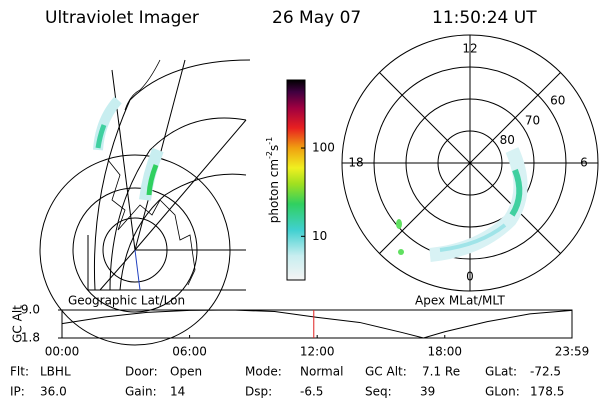 The image size is (600, 400). What do you see at coordinates (460, 301) in the screenshot?
I see `polar-label: Apex MLat/MLT` at bounding box center [460, 301].